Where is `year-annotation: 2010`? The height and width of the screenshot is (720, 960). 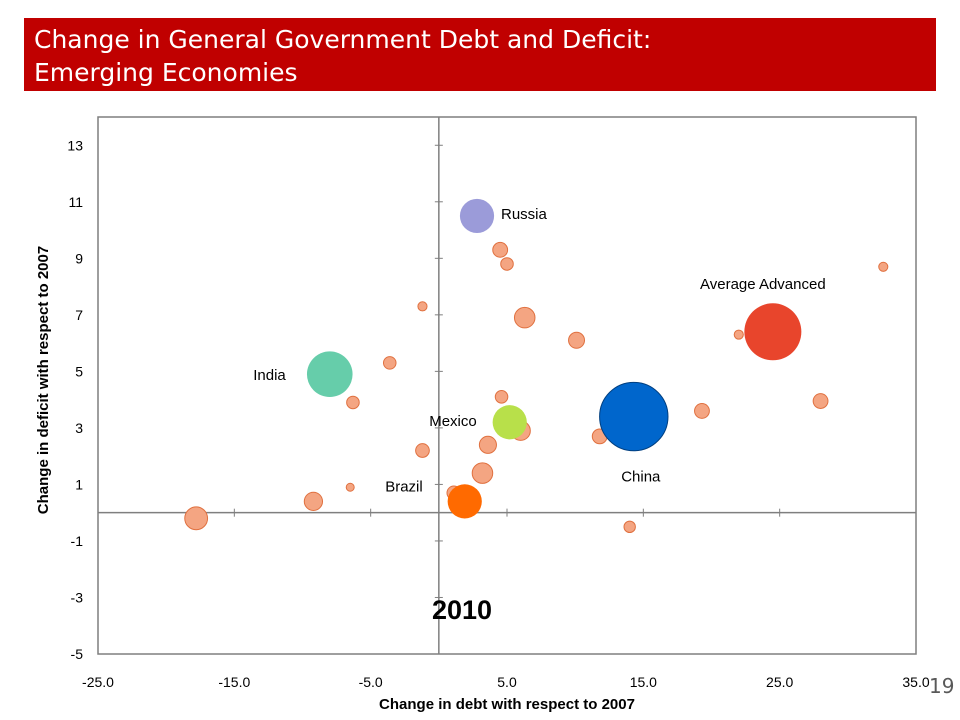 year-annotation: 2010 is located at coordinates (462, 610).